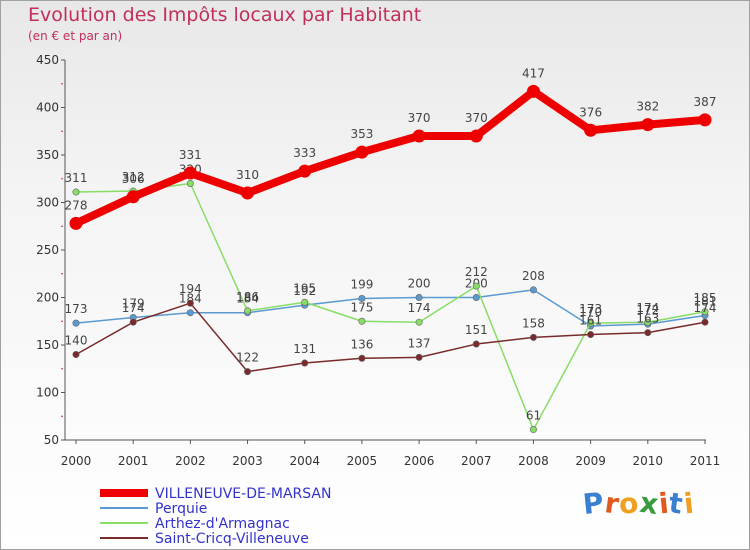 This screenshot has width=750, height=550. I want to click on data-label: 136, so click(361, 344).